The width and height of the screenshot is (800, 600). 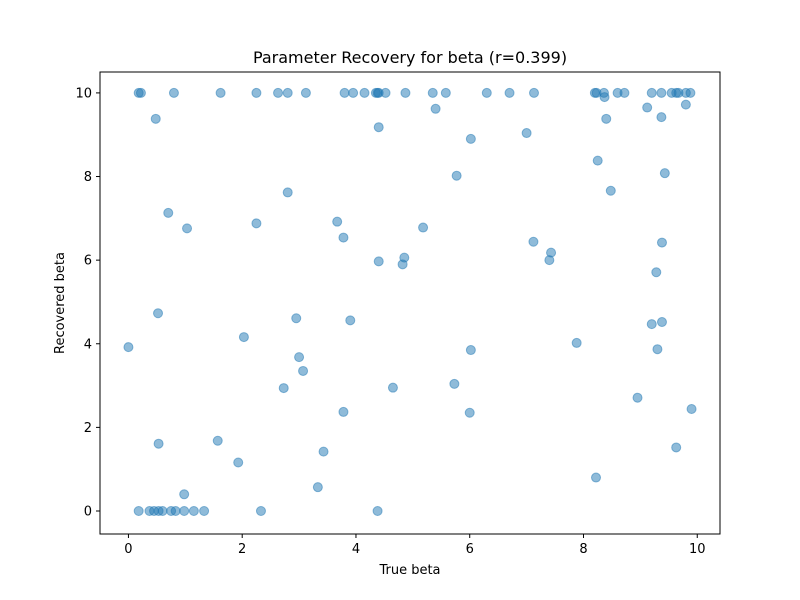 I want to click on y-tick-label: 4, so click(x=88, y=344).